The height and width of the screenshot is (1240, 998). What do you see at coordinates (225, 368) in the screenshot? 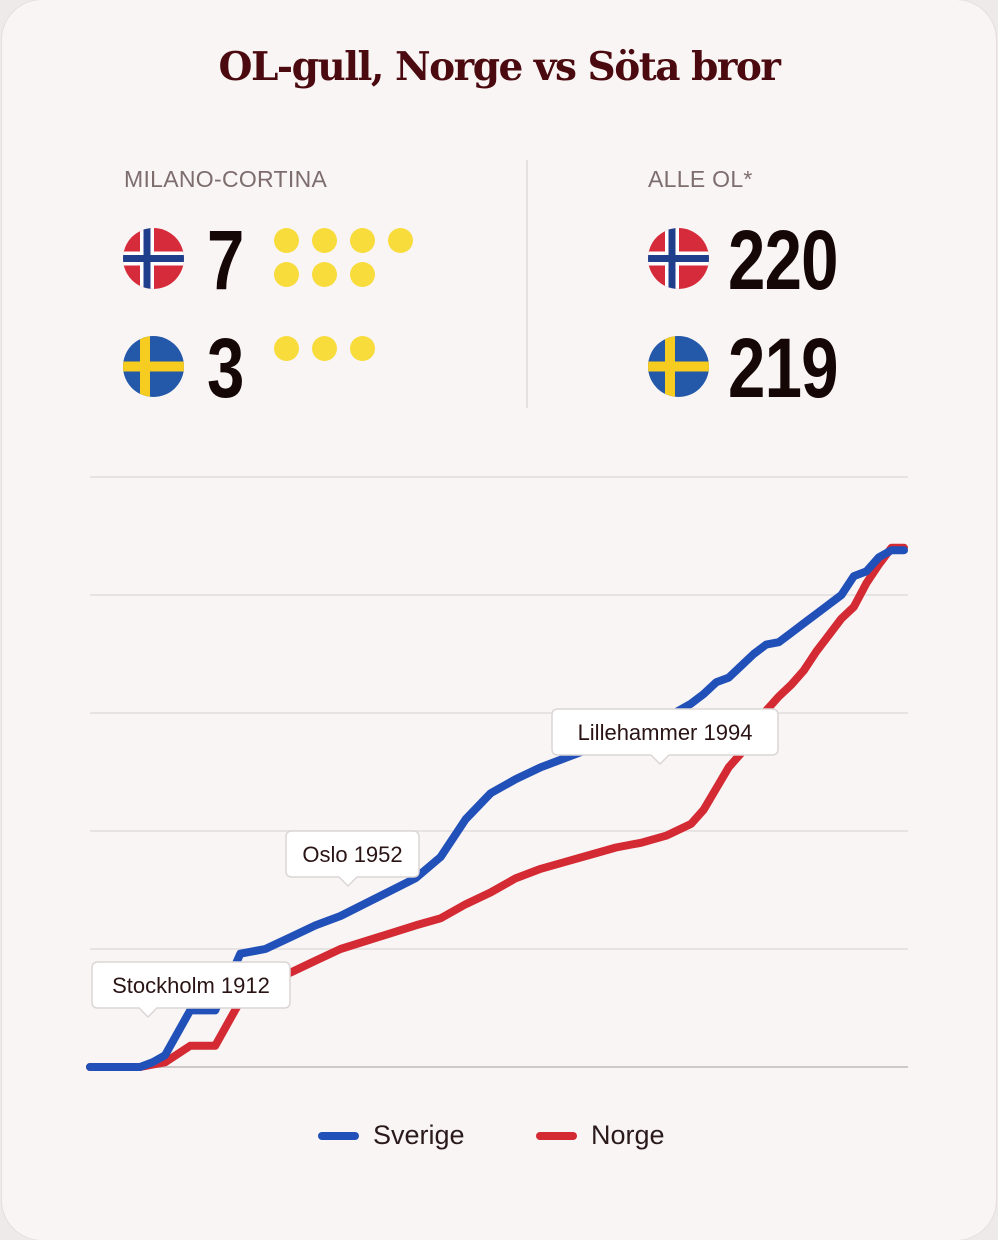
I see `milano-sweden-gold-count: 3` at bounding box center [225, 368].